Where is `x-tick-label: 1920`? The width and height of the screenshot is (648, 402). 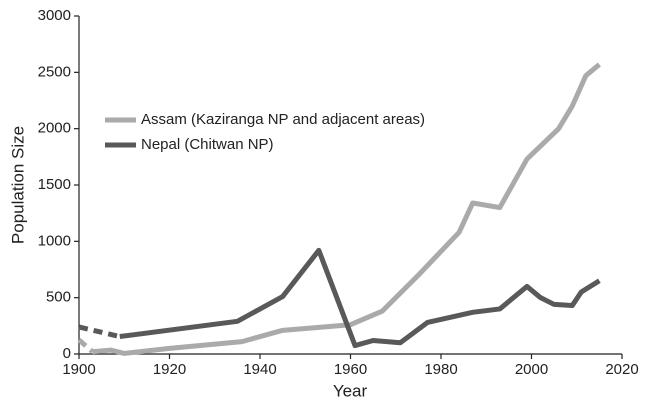 x-tick-label: 1920 is located at coordinates (169, 369).